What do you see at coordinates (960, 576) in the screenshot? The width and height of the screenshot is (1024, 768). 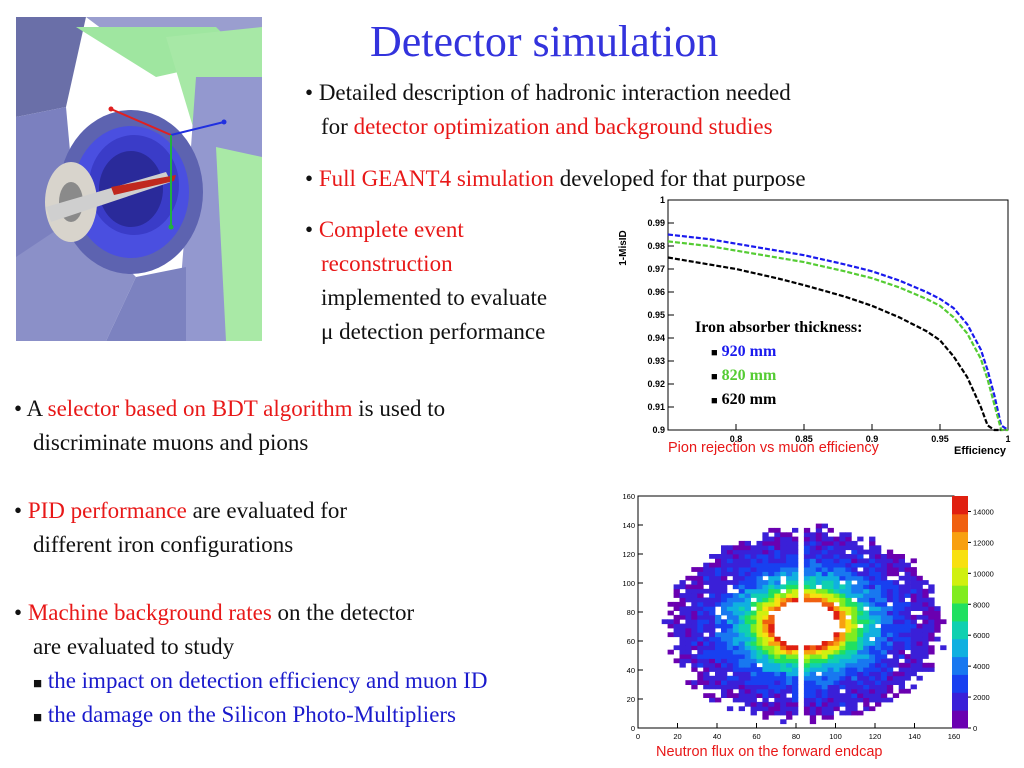 I see `colorbar-segment` at bounding box center [960, 576].